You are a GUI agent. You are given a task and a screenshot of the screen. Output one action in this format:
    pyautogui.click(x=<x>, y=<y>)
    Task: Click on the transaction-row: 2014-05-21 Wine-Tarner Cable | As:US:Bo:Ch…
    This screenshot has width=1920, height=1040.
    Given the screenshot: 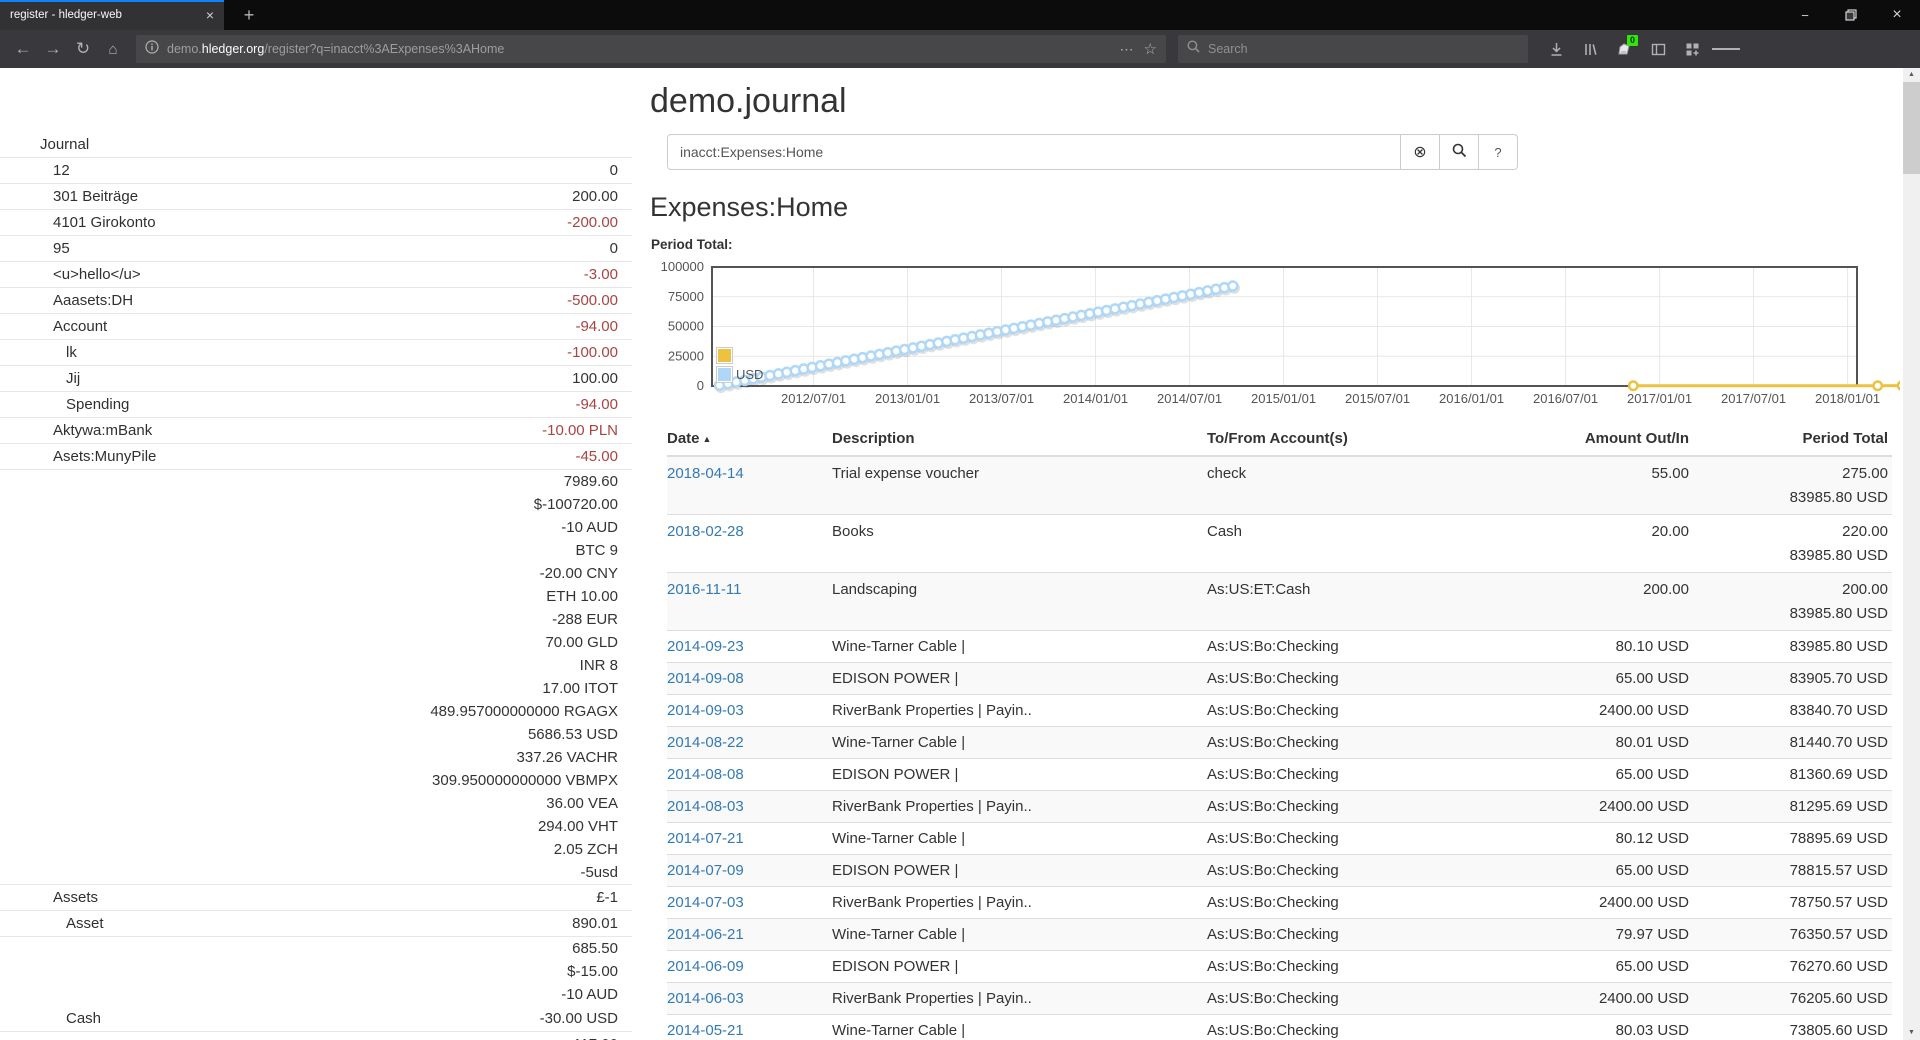 What is the action you would take?
    pyautogui.click(x=1279, y=1027)
    